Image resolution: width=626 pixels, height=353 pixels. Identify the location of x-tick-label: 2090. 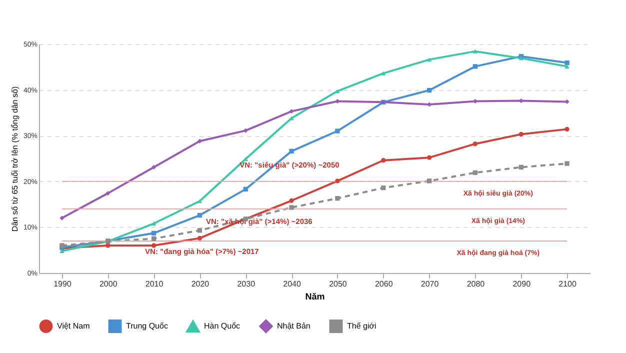
(522, 284).